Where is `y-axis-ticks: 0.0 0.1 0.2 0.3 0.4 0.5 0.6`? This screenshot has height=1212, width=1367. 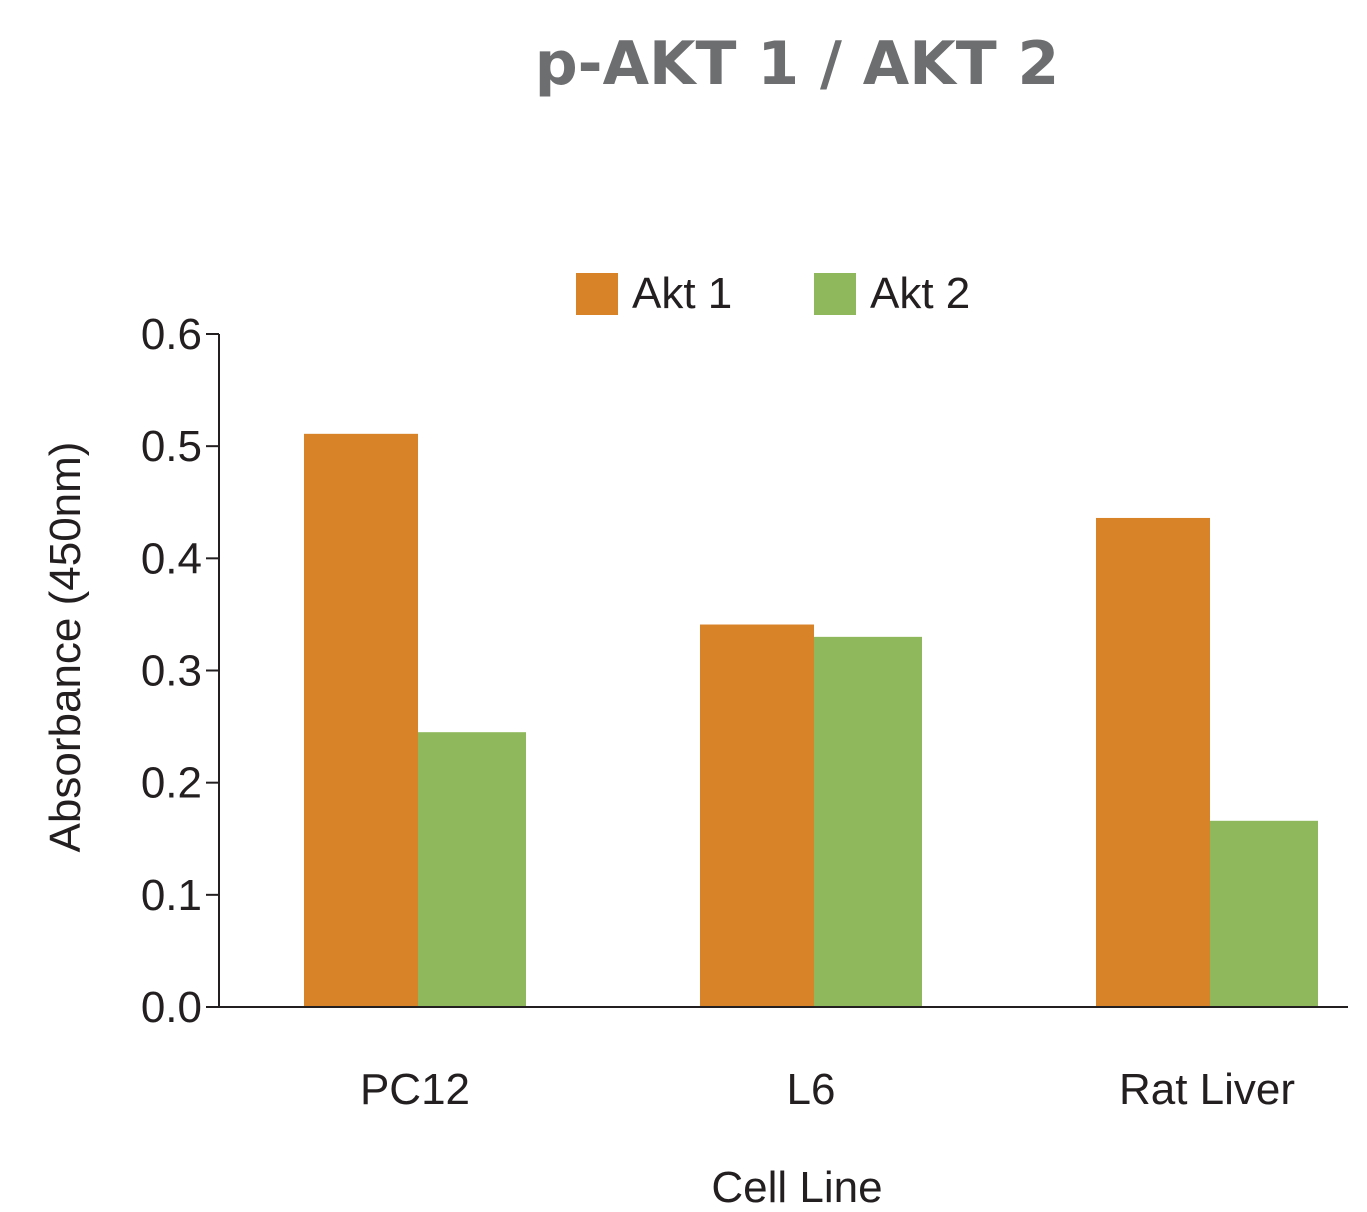 y-axis-ticks: 0.0 0.1 0.2 0.3 0.4 0.5 0.6 is located at coordinates (180, 671).